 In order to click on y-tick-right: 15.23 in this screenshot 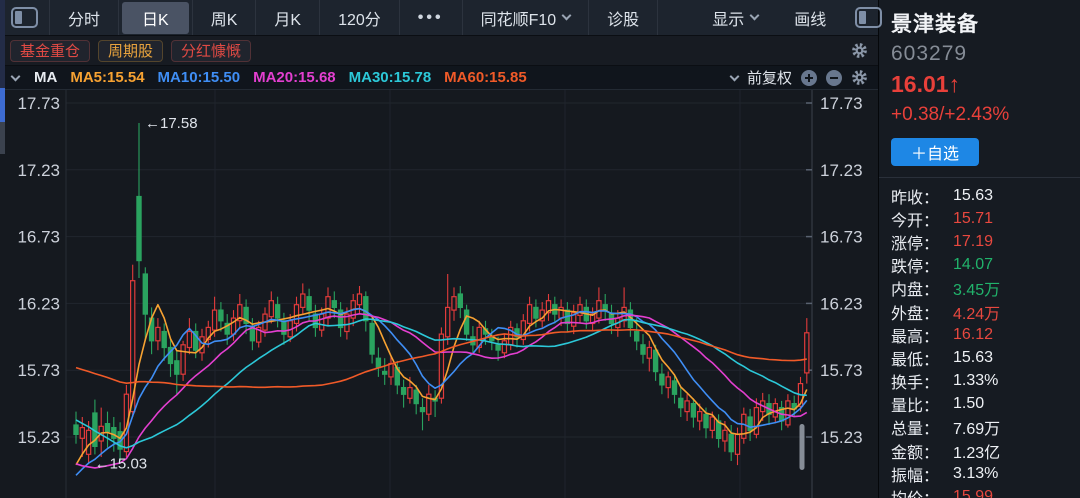, I will do `click(841, 437)`.